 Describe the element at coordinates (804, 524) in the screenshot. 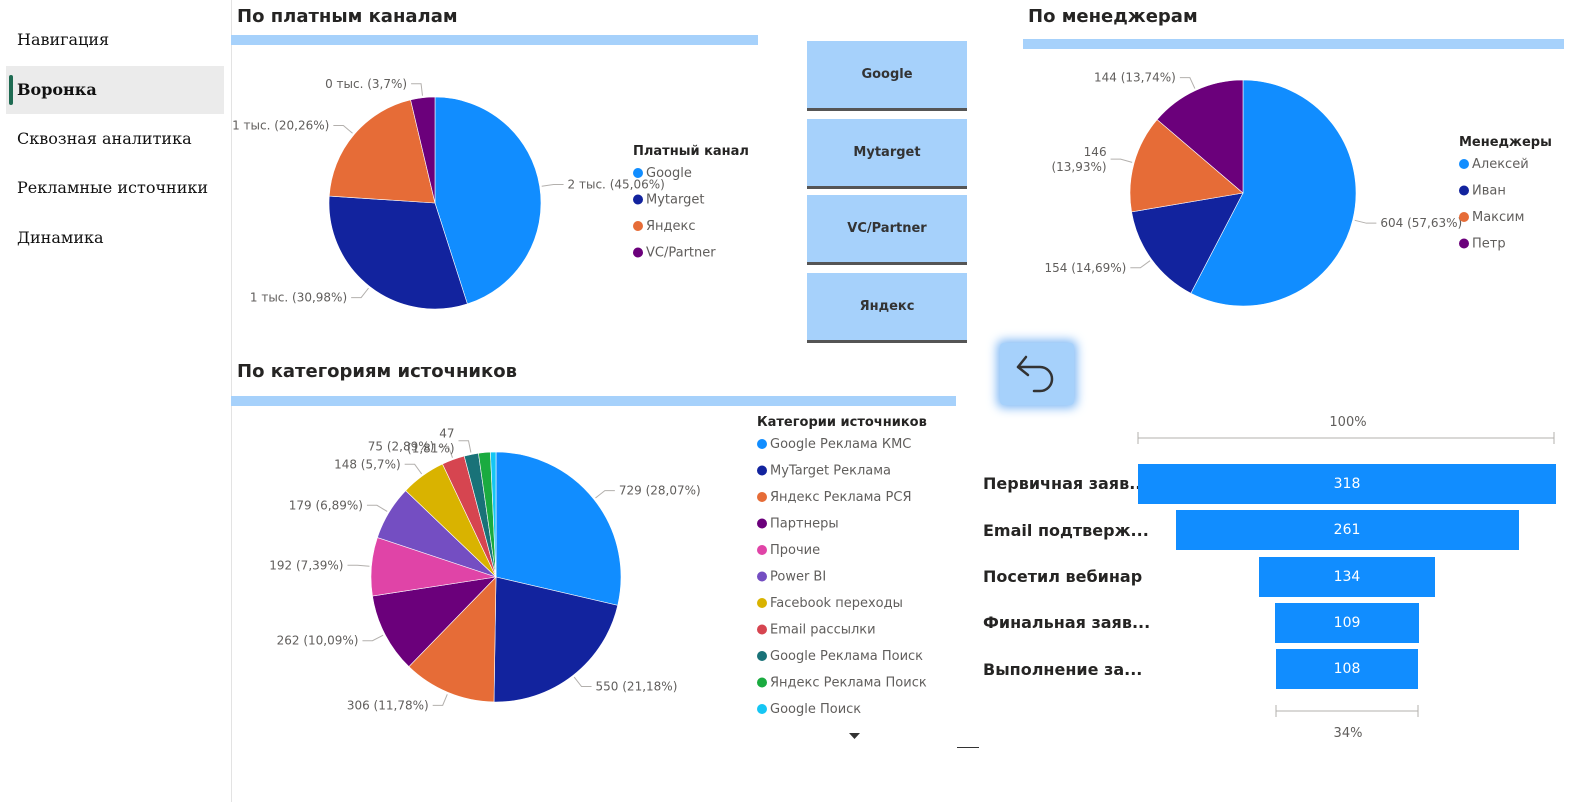

I see `legend-item: Партнеры` at that location.